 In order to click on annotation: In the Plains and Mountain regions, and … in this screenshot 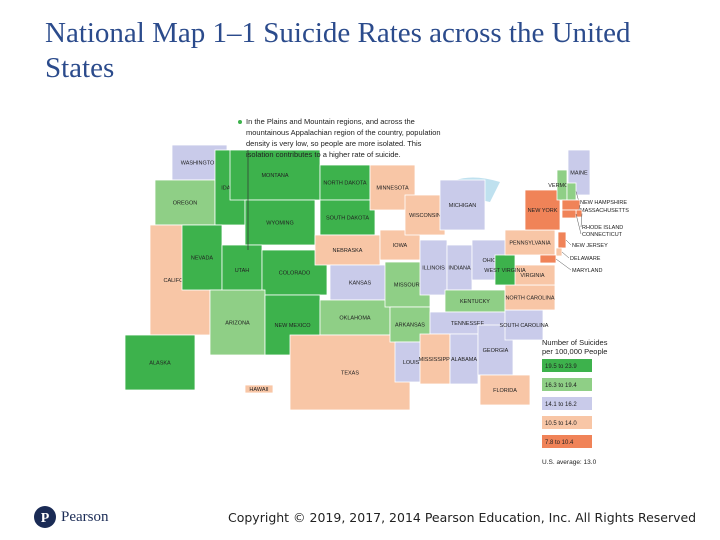, I will do `click(343, 138)`.